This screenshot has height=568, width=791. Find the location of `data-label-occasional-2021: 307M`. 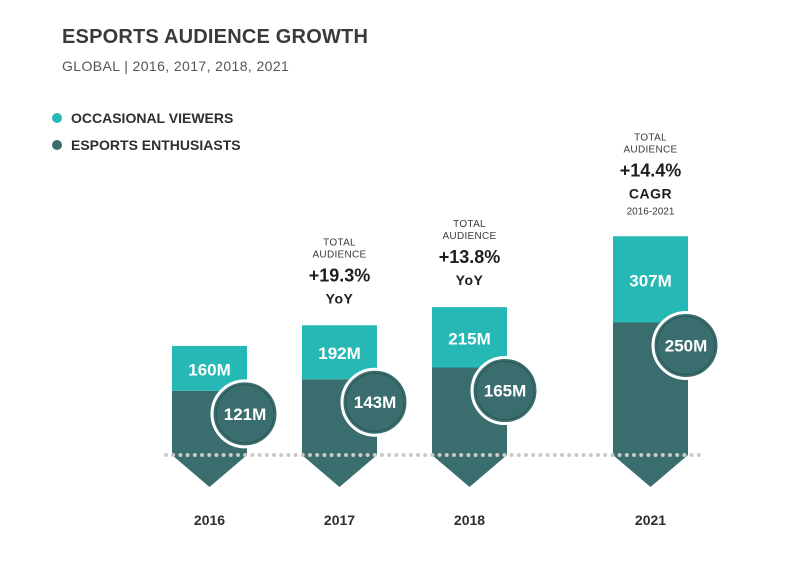

data-label-occasional-2021: 307M is located at coordinates (650, 280).